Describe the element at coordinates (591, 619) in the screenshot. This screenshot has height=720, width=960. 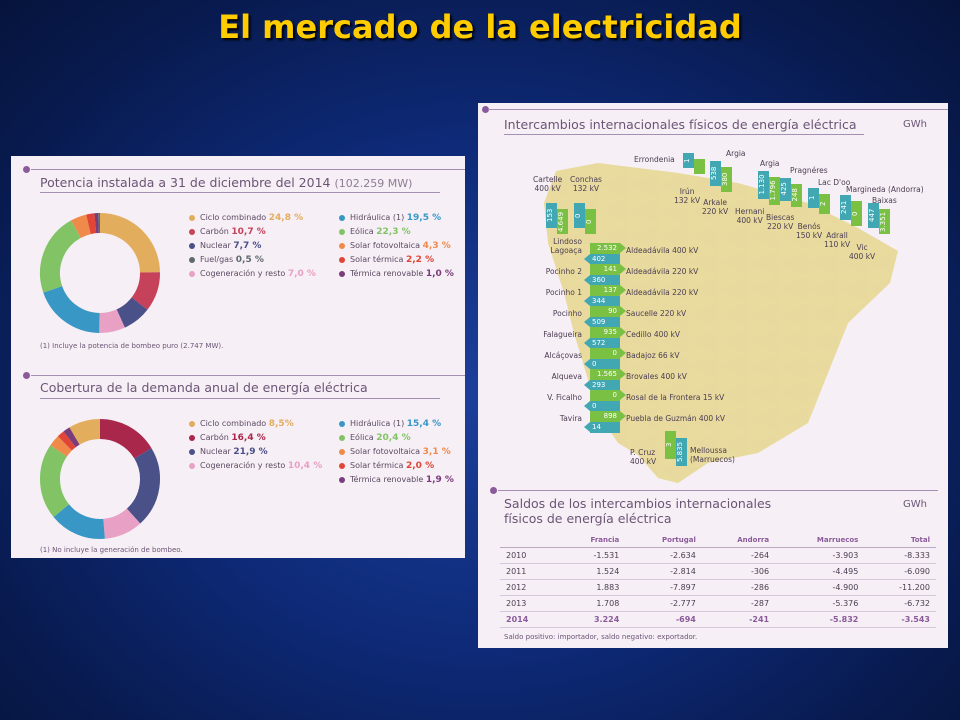
I see `table-cell: 3.224` at that location.